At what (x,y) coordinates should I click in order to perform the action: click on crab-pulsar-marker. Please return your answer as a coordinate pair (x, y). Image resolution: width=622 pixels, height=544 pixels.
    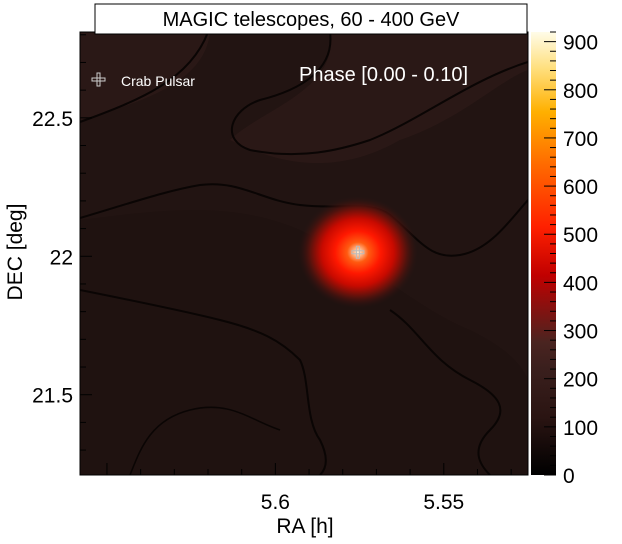
    Looking at the image, I should click on (358, 252).